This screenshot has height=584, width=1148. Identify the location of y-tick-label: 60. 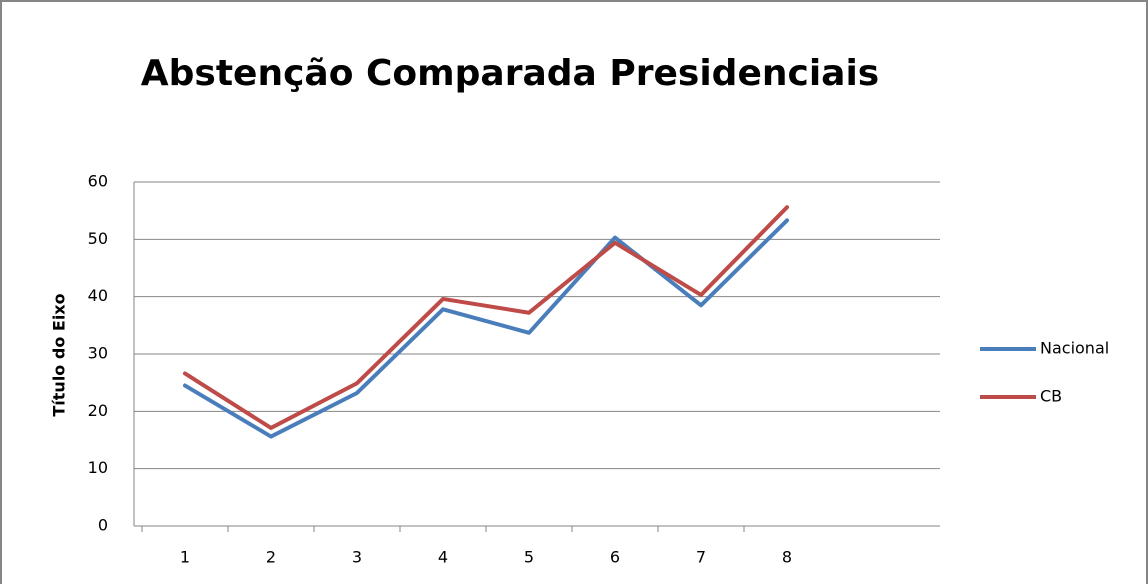
(98, 181).